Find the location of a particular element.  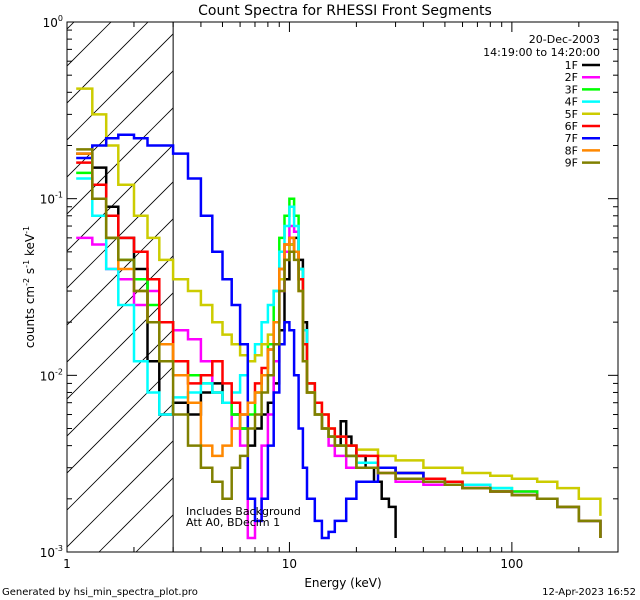

y-tick-label: 10⁻³ is located at coordinates (51, 552).